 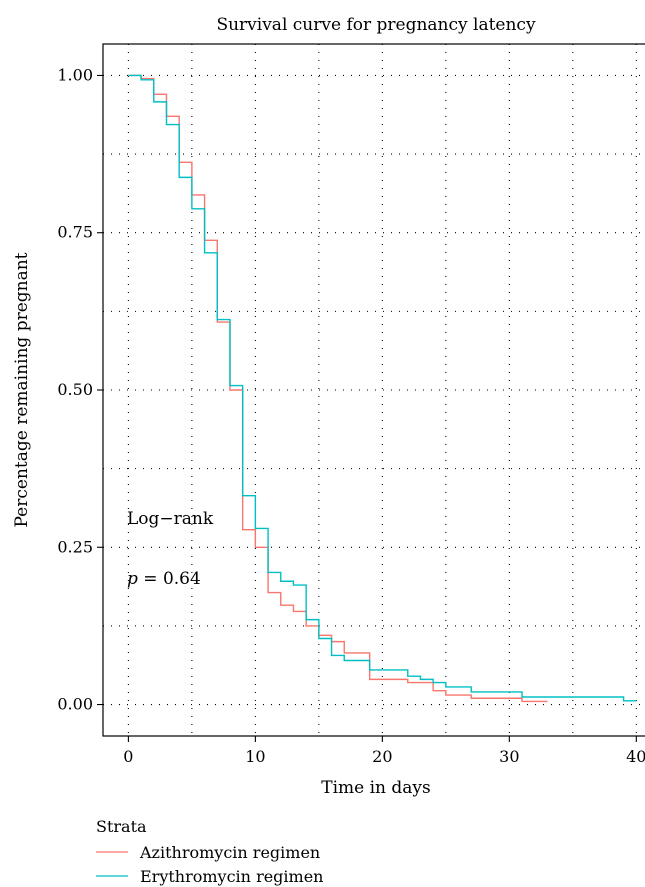 What do you see at coordinates (382, 756) in the screenshot?
I see `x-tick-label: 20` at bounding box center [382, 756].